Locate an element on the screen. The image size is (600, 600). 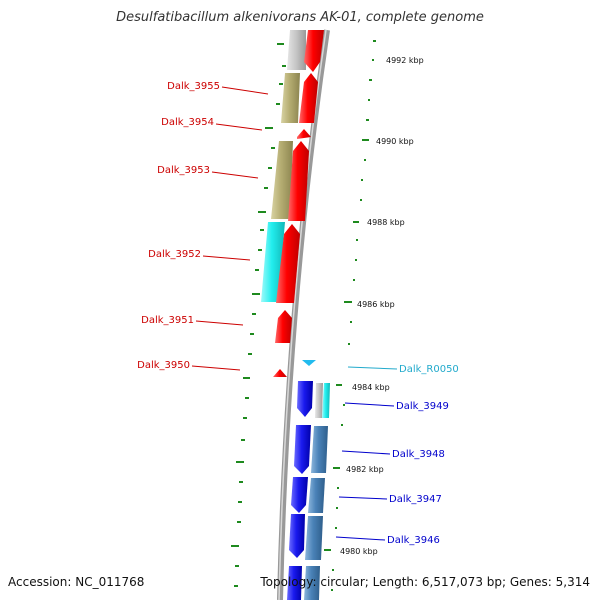
gene-label: Dalk_3953 is located at coordinates (183, 170).